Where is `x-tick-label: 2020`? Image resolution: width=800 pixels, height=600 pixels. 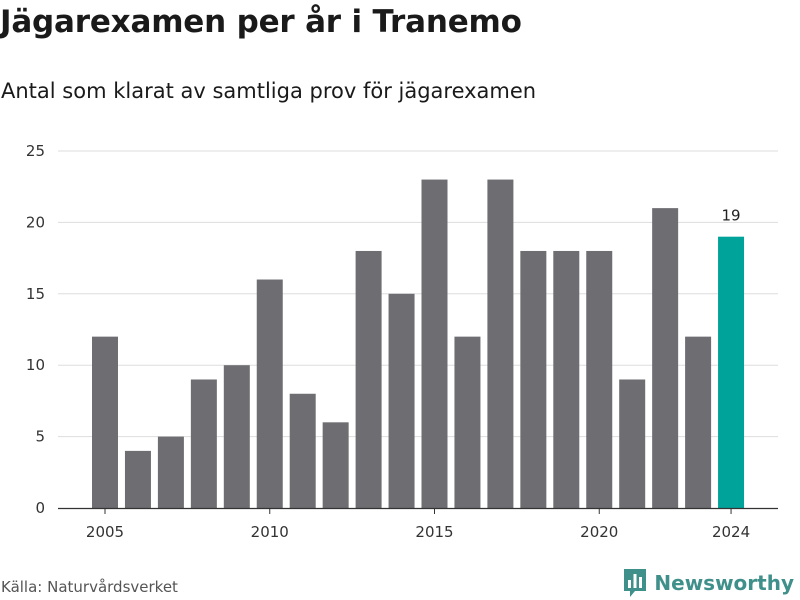
x-tick-label: 2020 is located at coordinates (599, 532).